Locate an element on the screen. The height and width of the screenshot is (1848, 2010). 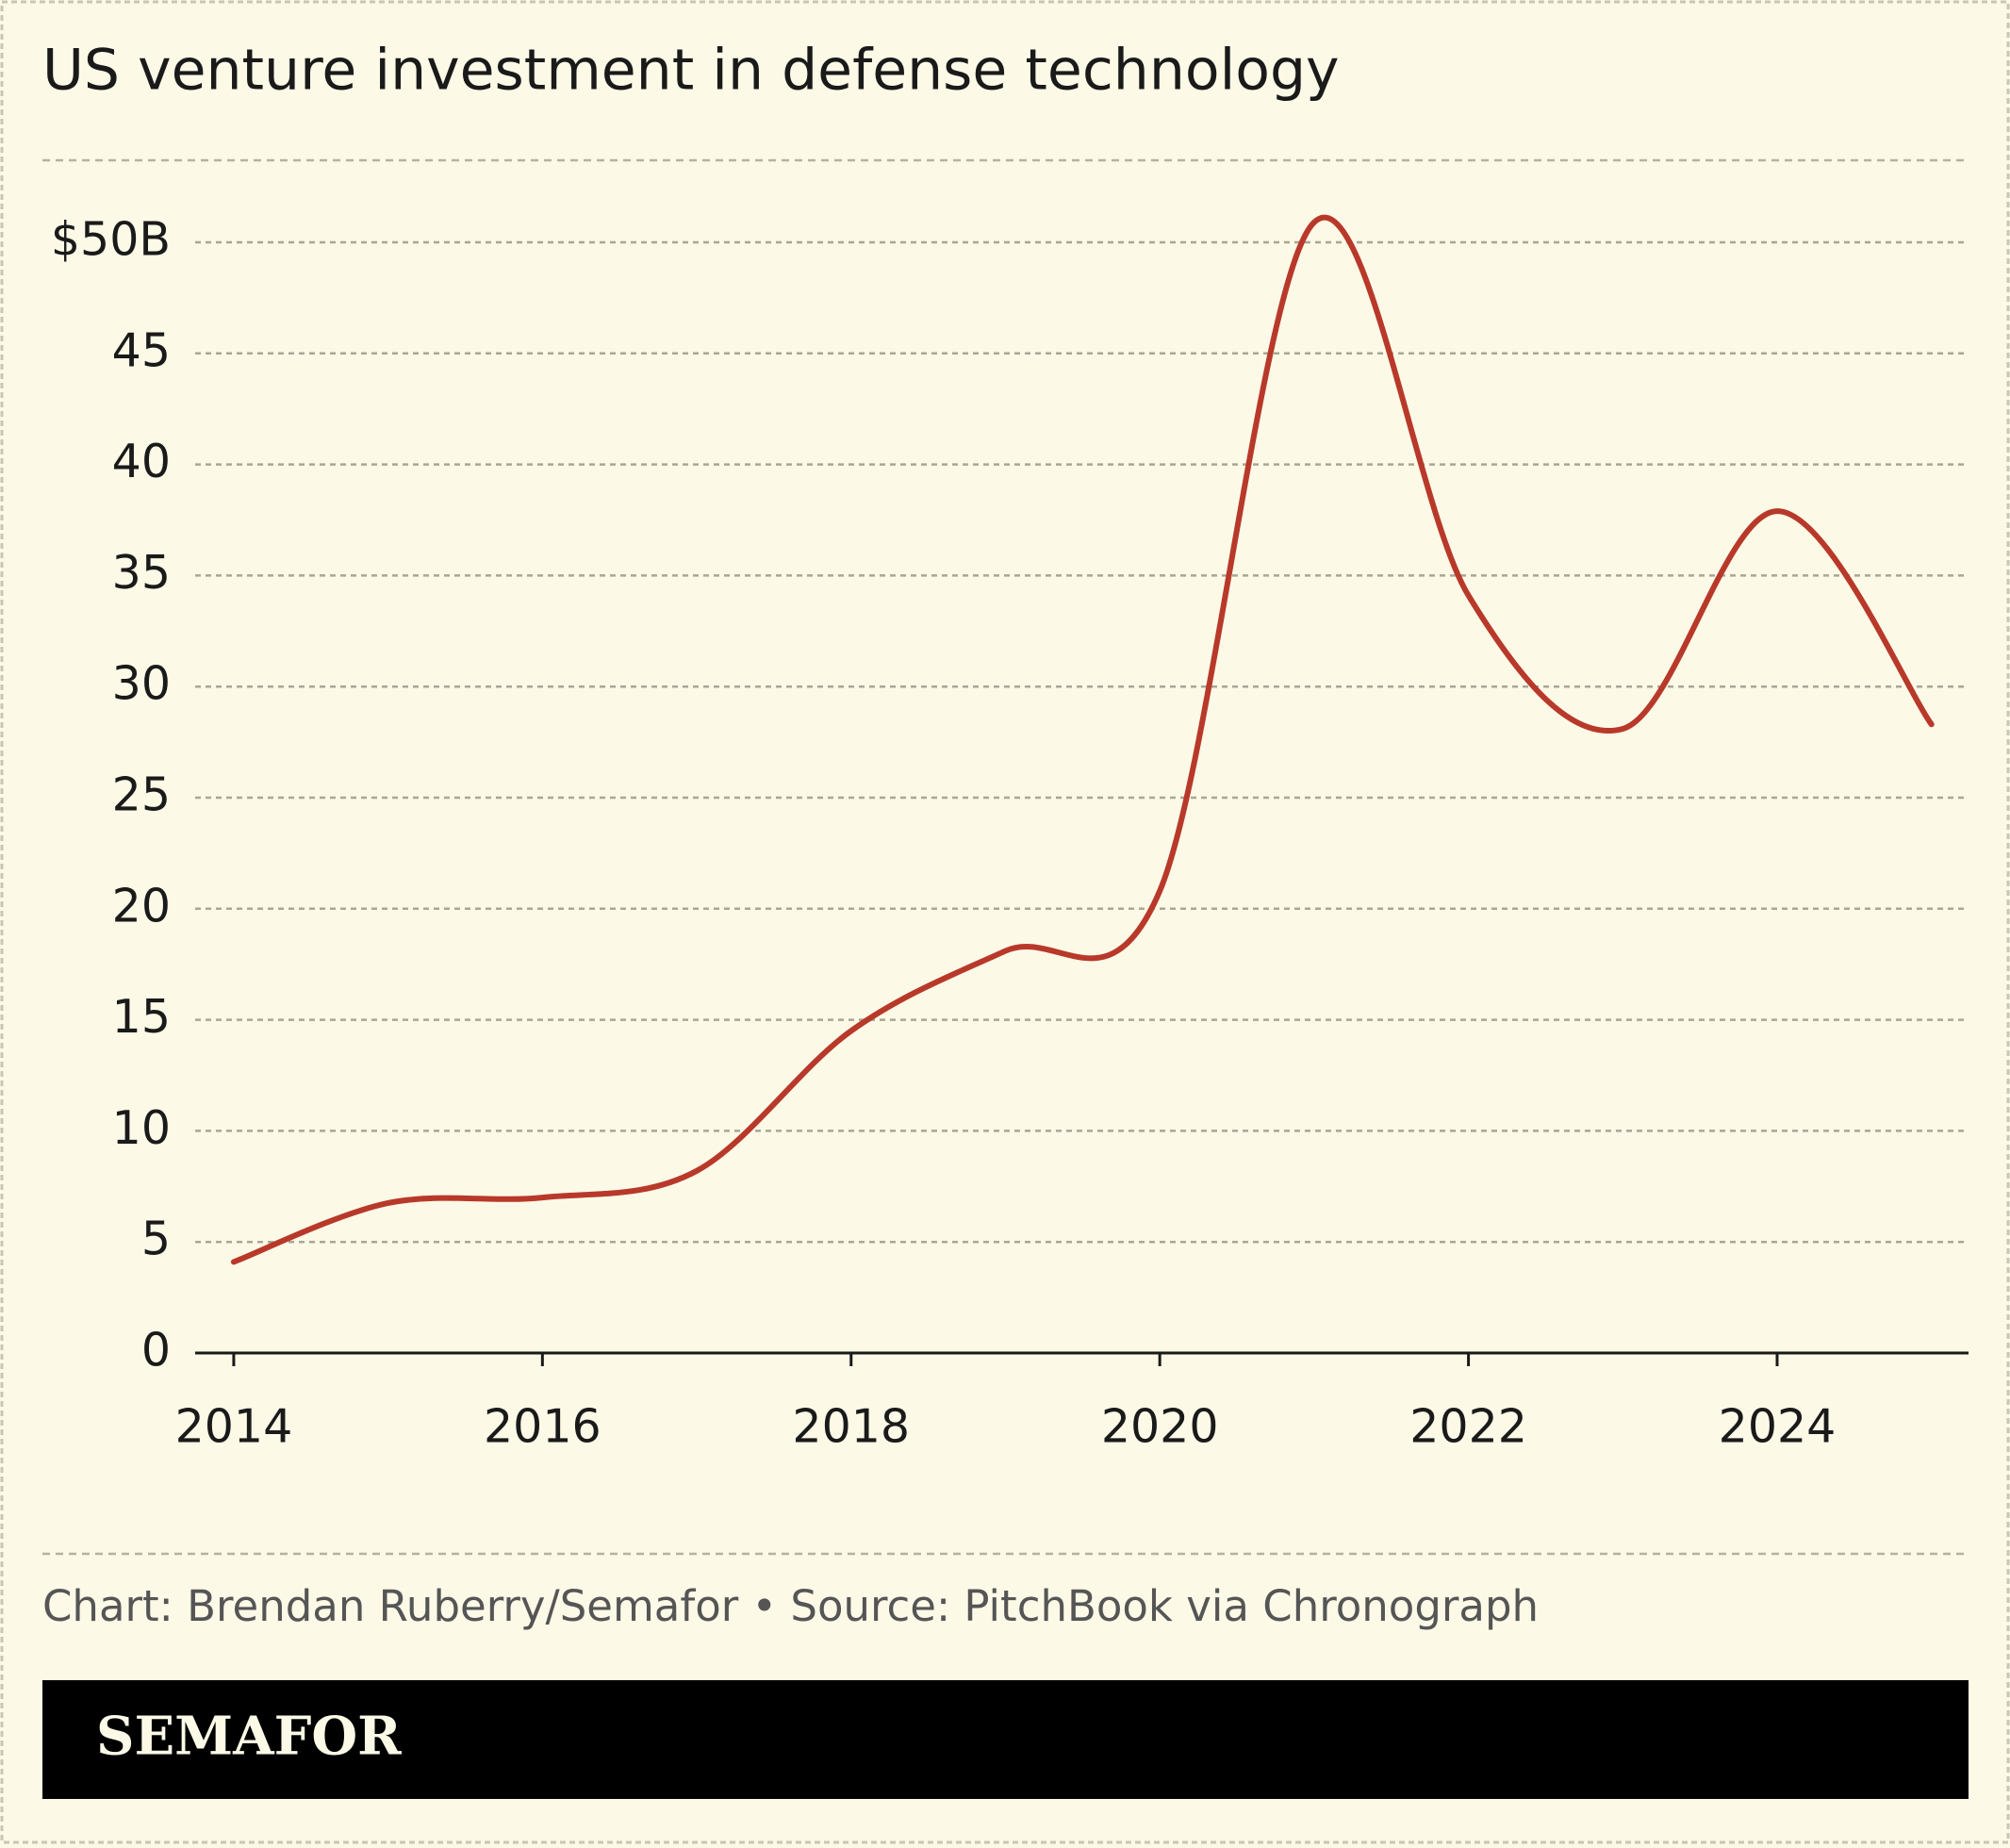
x-tick-label: 2022 is located at coordinates (1468, 1427).